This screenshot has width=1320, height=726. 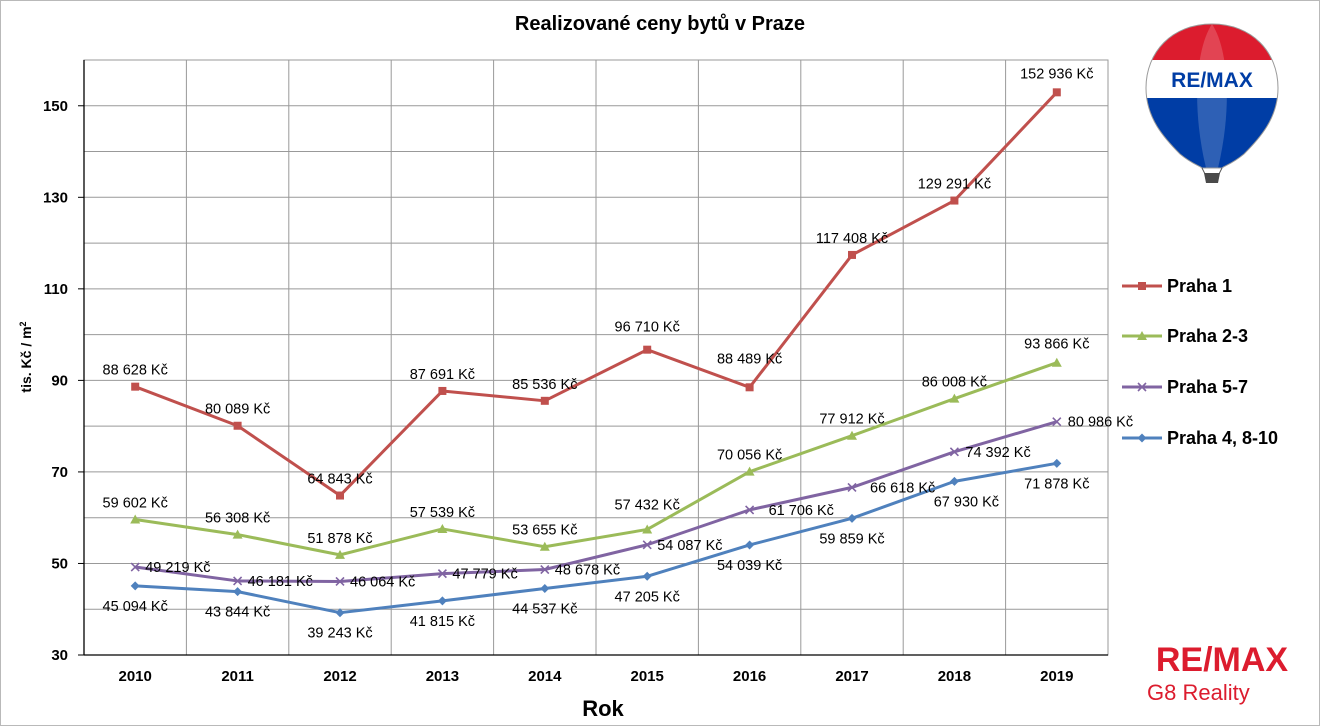 What do you see at coordinates (851, 676) in the screenshot?
I see `x-tick-label: 2017` at bounding box center [851, 676].